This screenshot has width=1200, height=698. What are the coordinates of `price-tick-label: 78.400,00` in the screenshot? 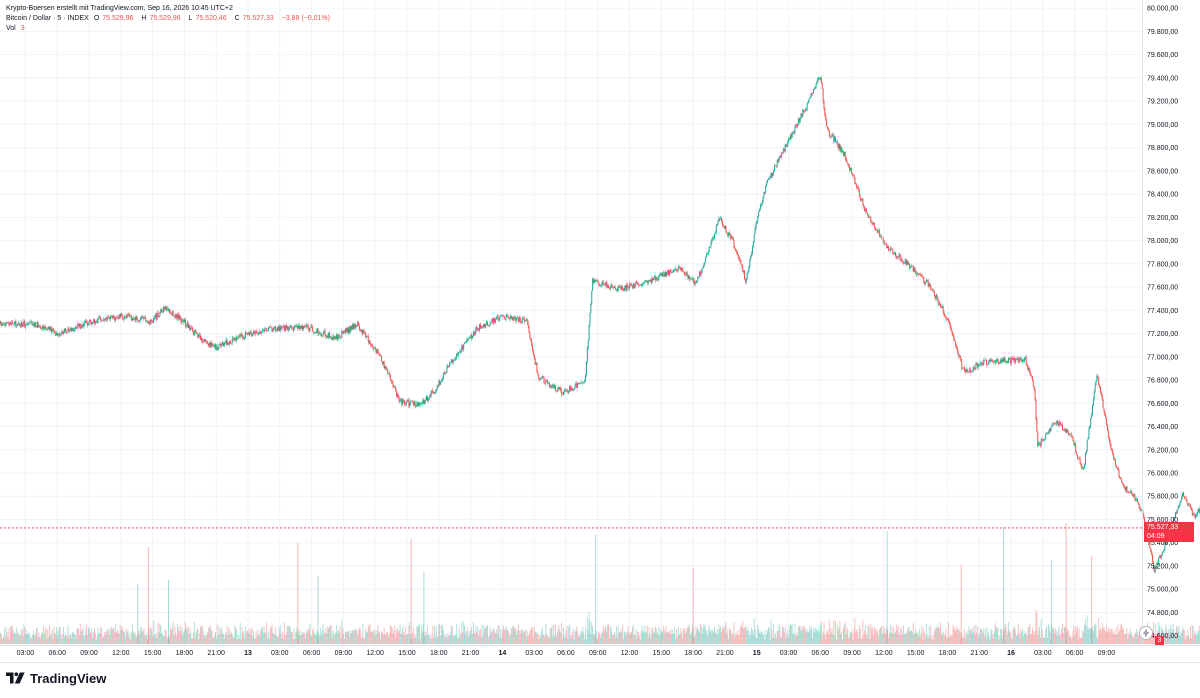 It's located at (1162, 195).